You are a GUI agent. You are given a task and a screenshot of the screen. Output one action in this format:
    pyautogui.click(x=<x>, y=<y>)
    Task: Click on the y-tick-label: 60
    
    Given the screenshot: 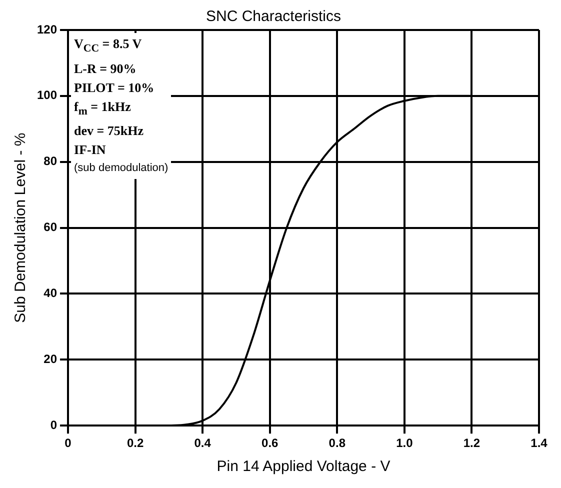 What is the action you would take?
    pyautogui.click(x=51, y=227)
    